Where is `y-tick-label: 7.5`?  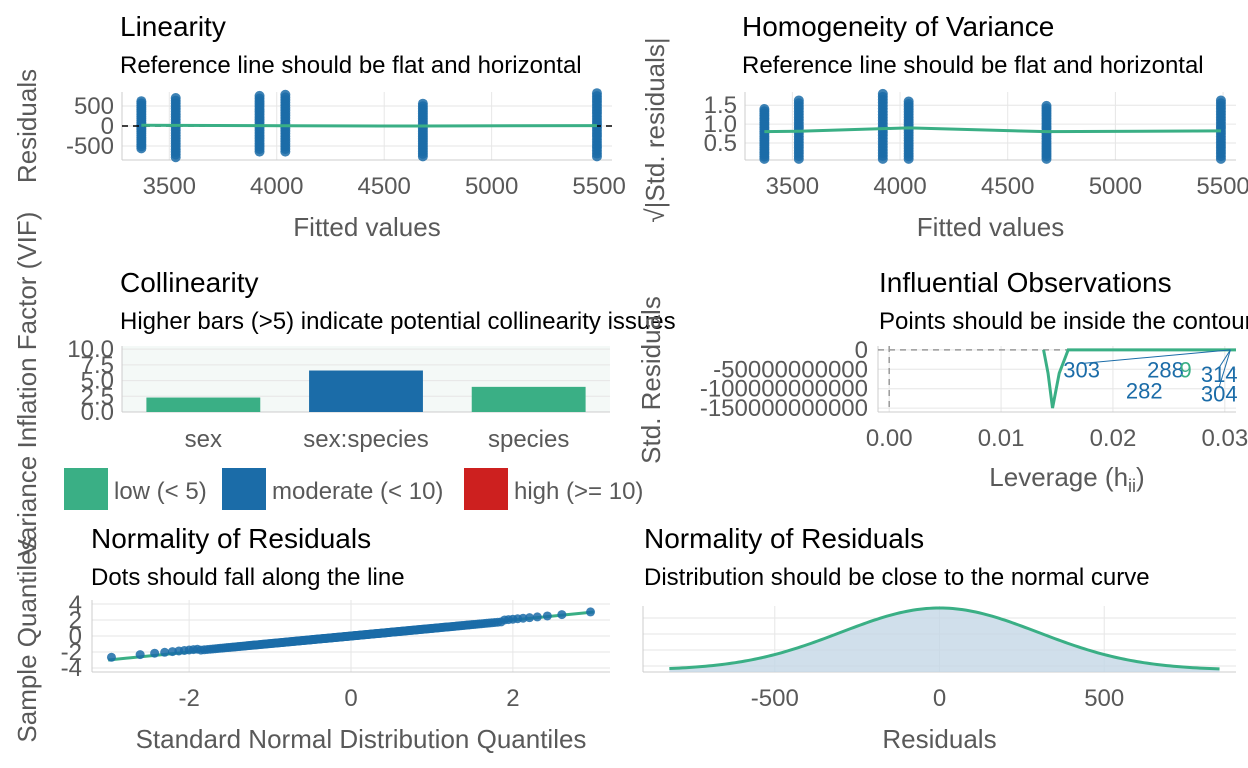 y-tick-label: 7.5 is located at coordinates (97, 365).